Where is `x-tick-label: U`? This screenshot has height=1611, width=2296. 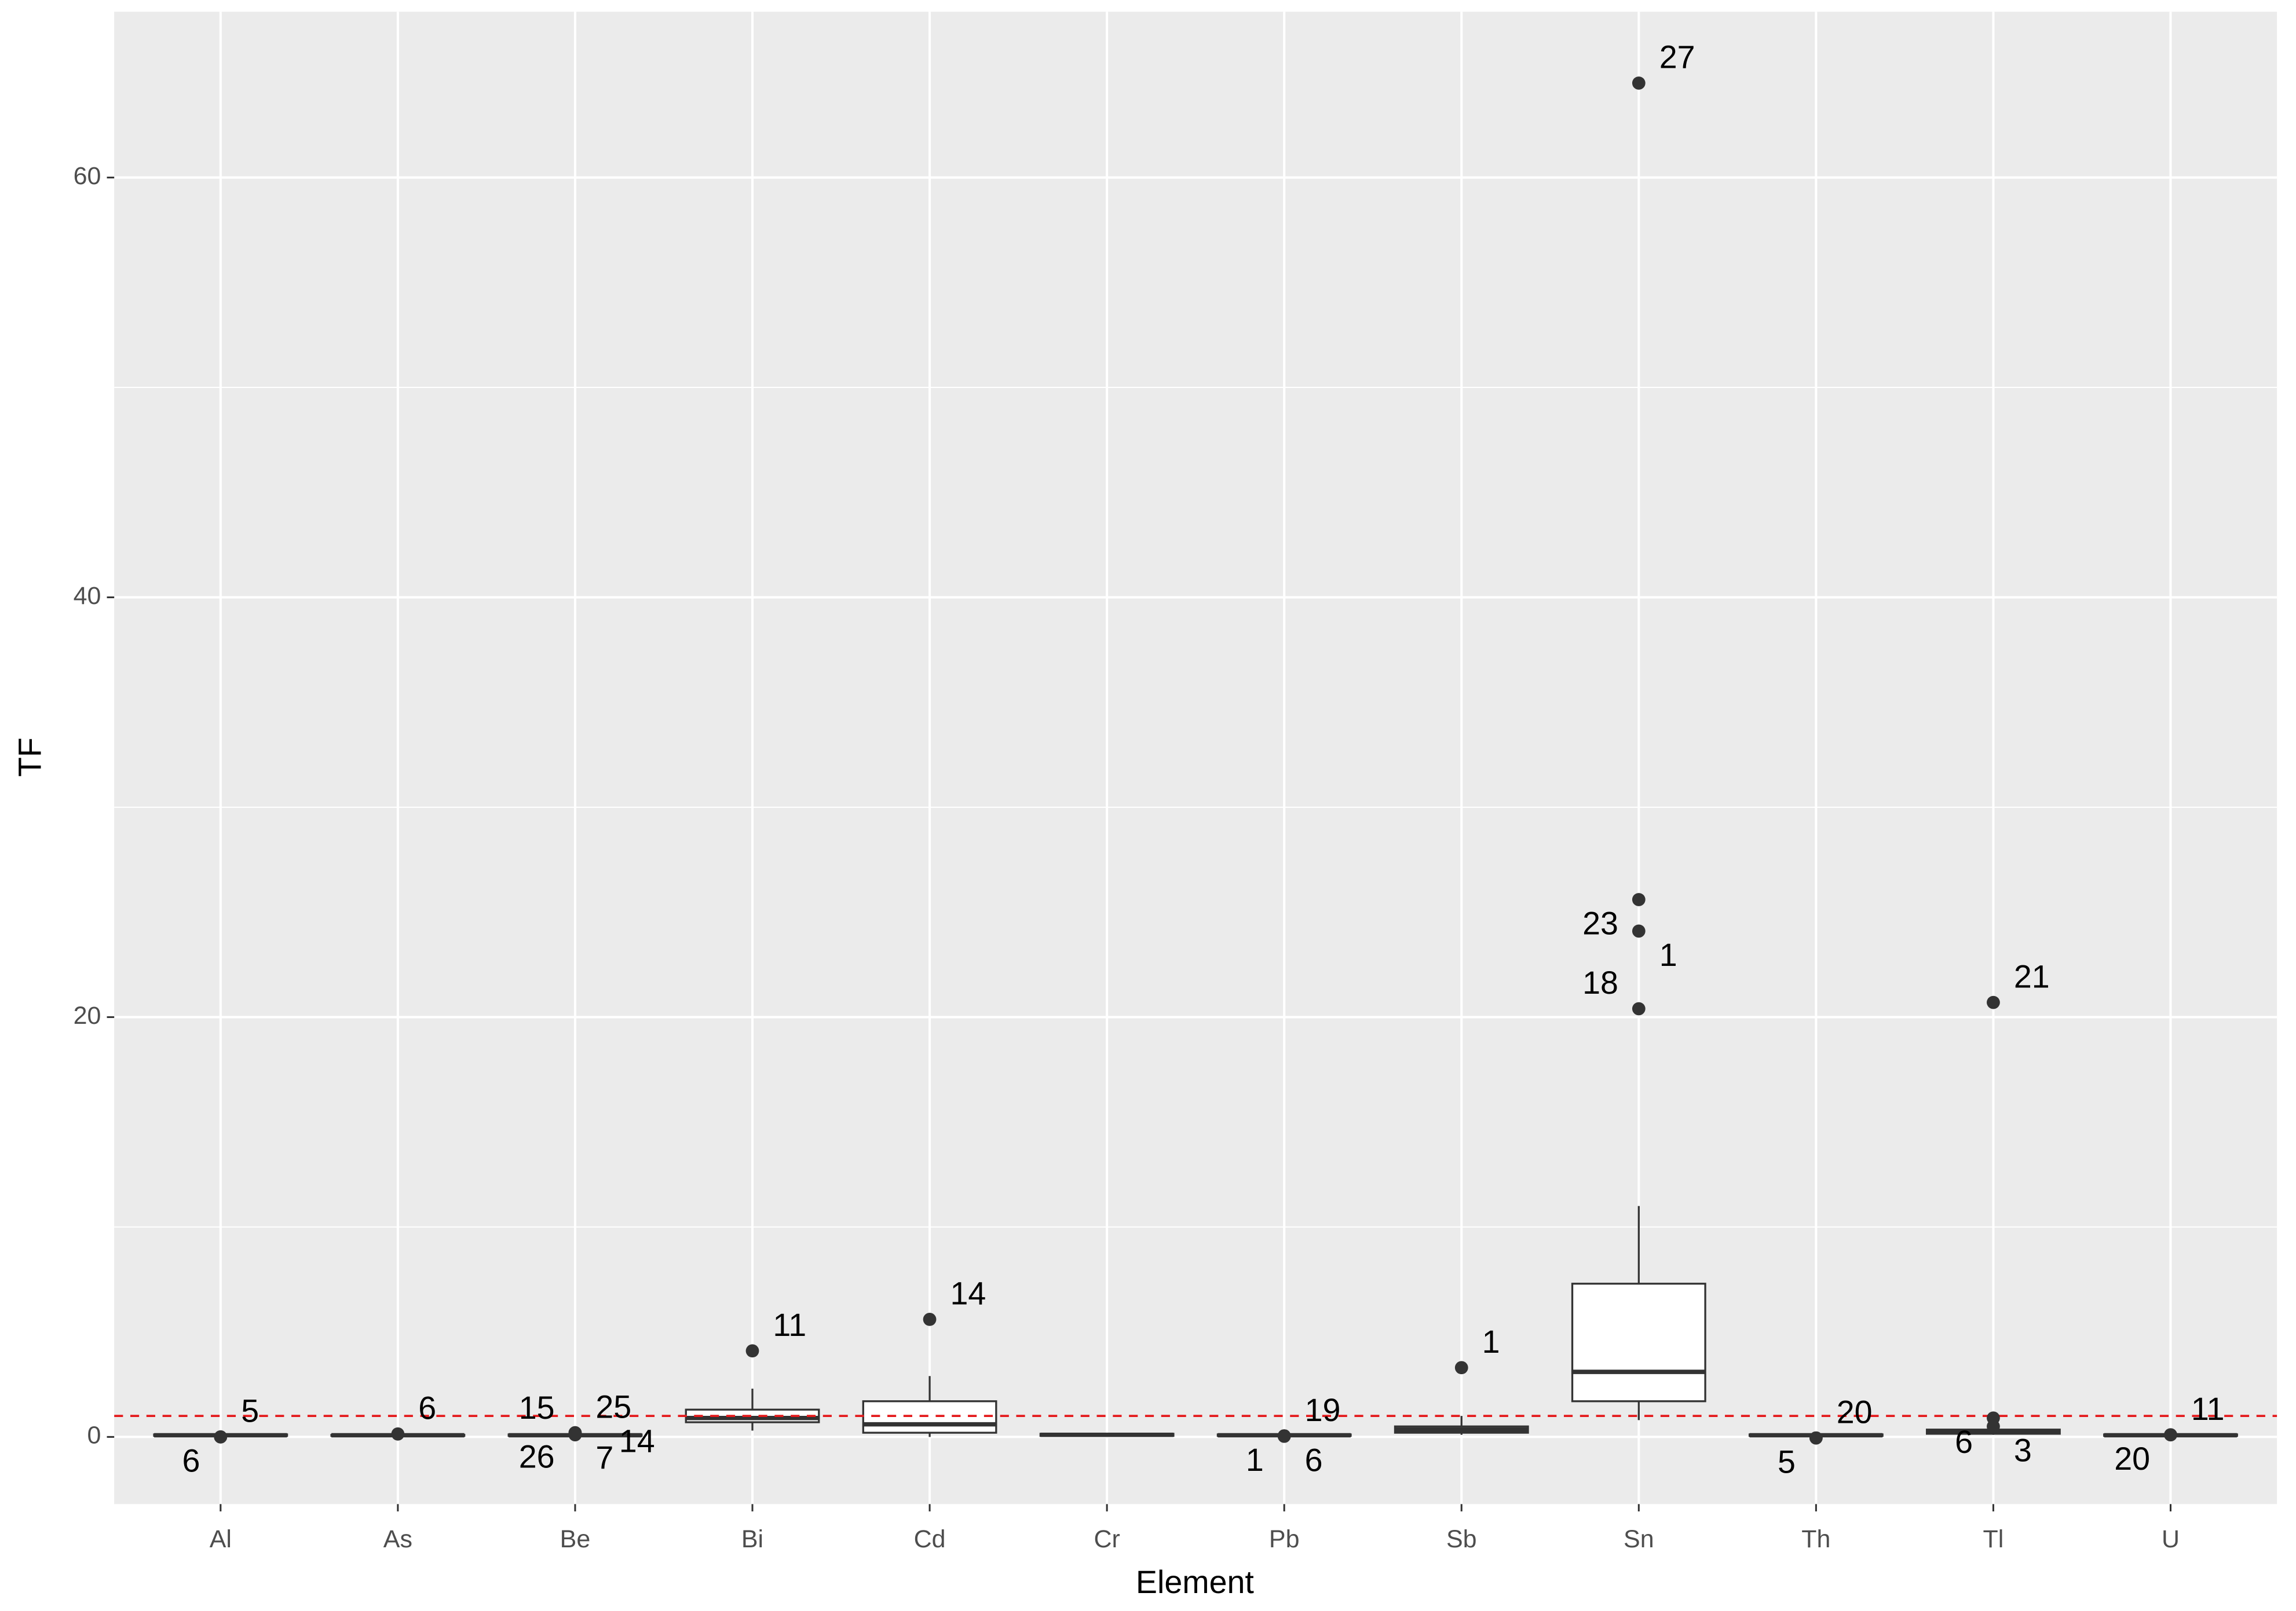 x-tick-label: U is located at coordinates (2171, 1539).